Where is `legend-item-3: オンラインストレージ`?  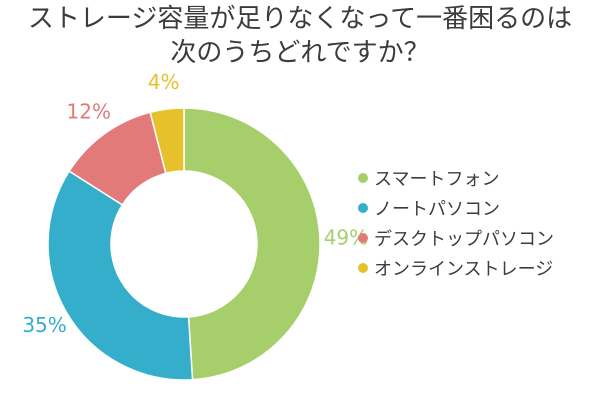
legend-item-3: オンラインストレージ is located at coordinates (456, 268).